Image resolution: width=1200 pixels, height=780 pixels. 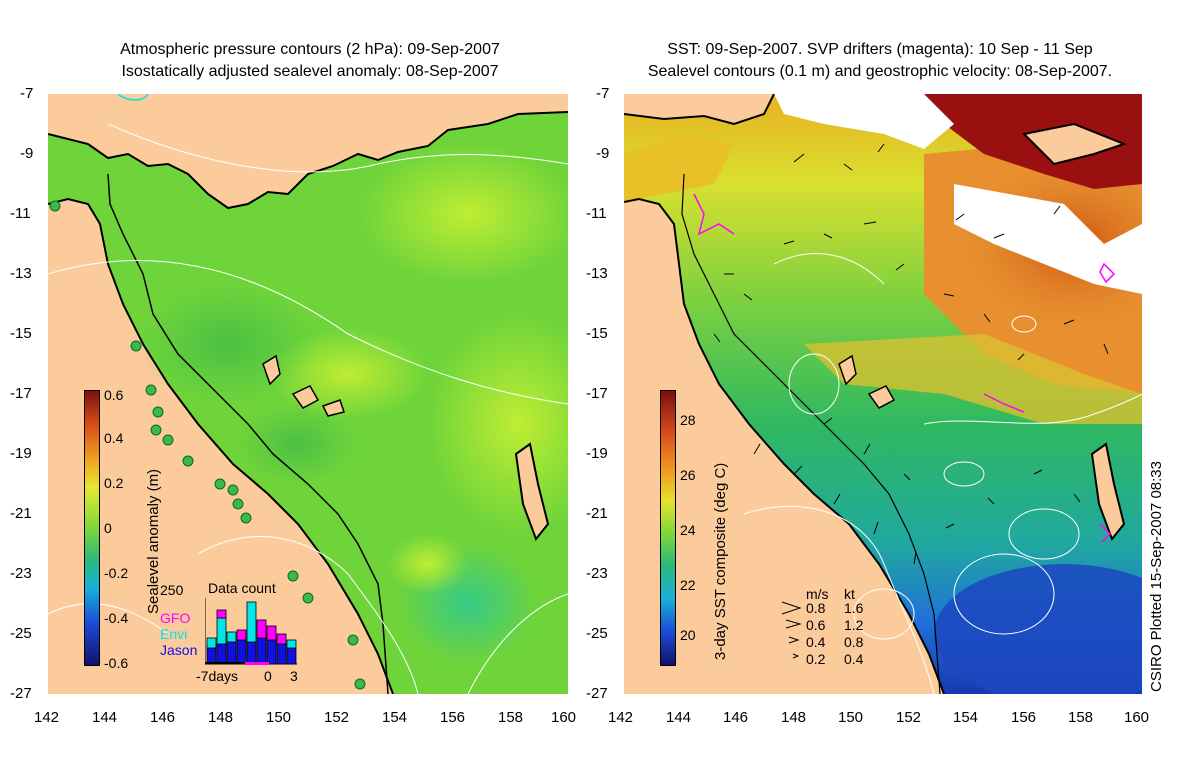 I want to click on sla-colorbar-tick: 0.4, so click(x=114, y=438).